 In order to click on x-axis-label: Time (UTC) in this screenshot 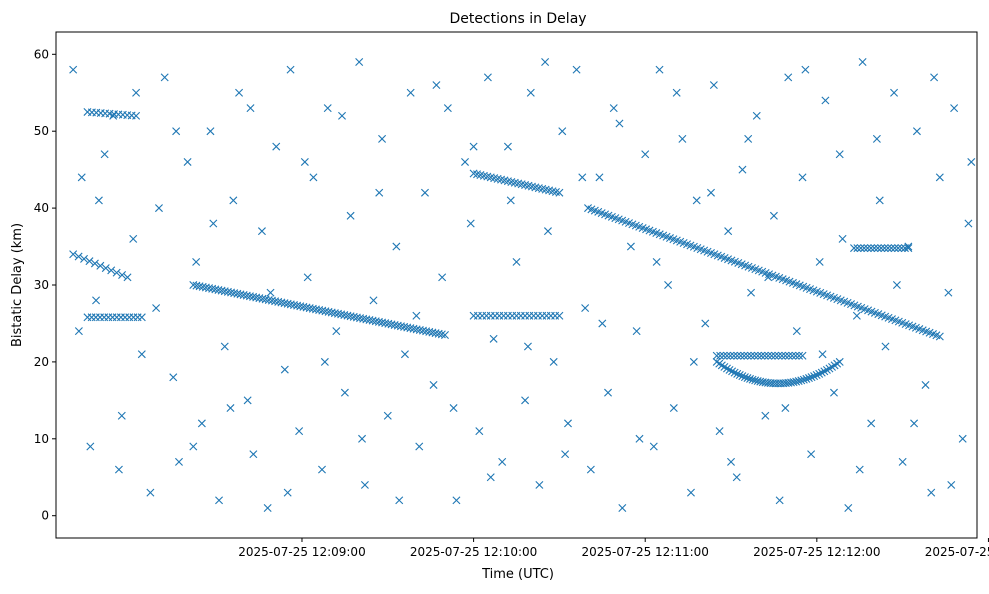, I will do `click(517, 574)`.